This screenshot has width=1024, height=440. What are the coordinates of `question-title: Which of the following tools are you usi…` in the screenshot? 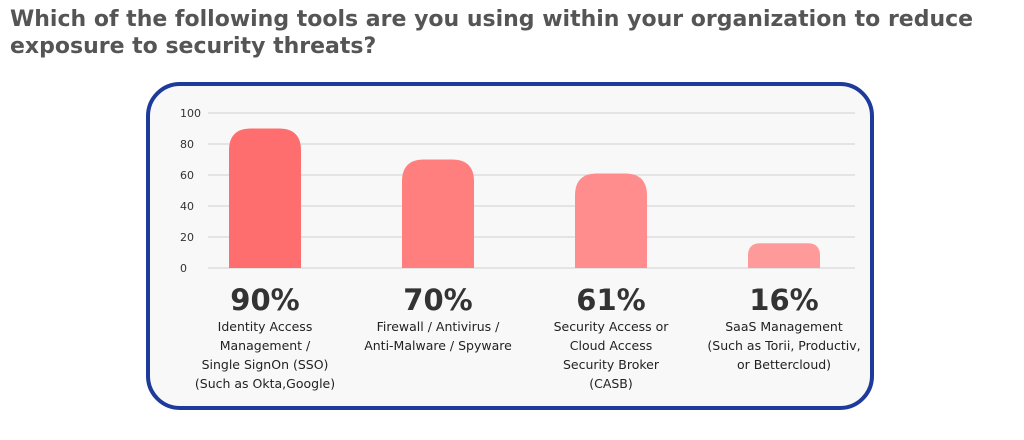 It's located at (492, 33).